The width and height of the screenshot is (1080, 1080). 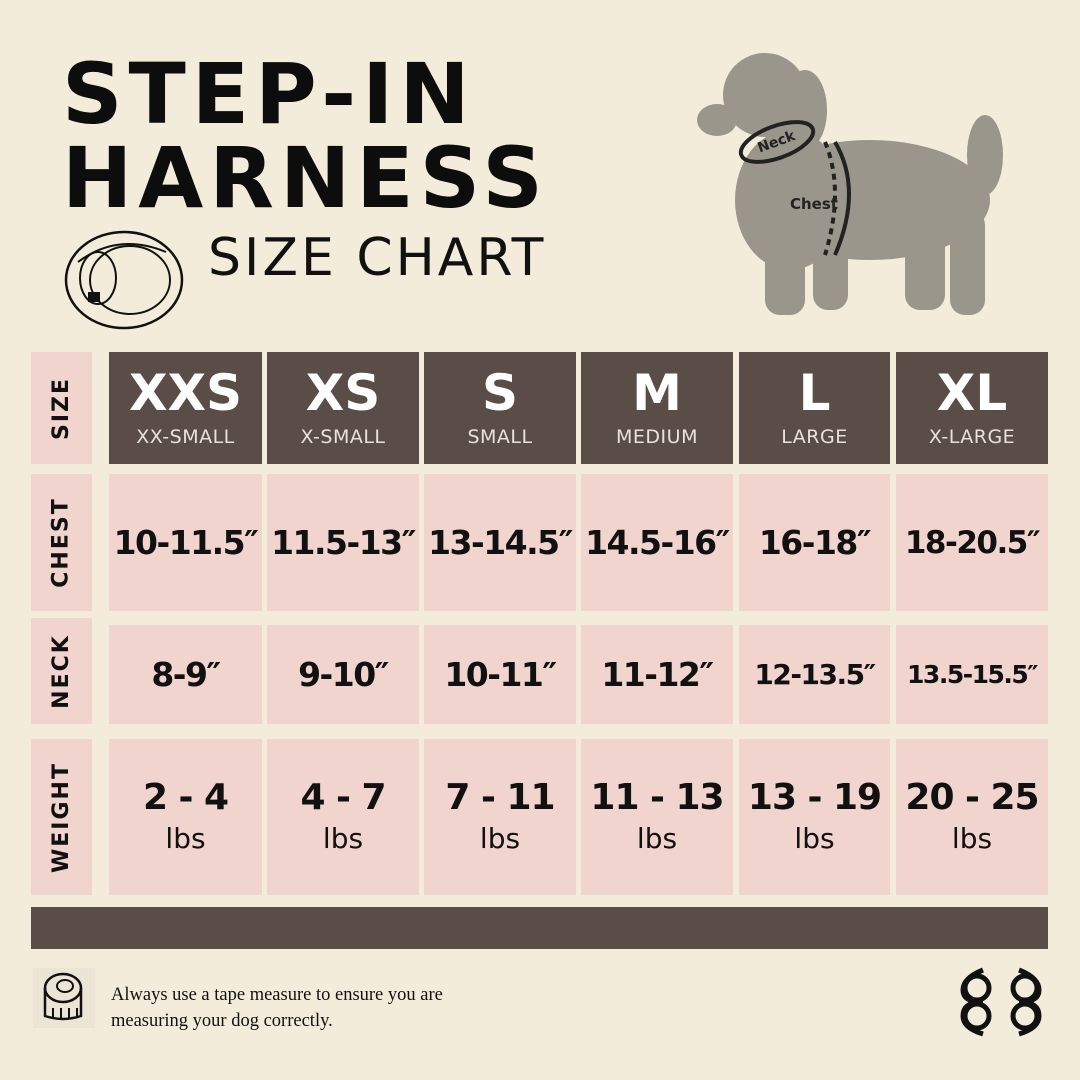 I want to click on neck-value: 10-11″, so click(x=500, y=674).